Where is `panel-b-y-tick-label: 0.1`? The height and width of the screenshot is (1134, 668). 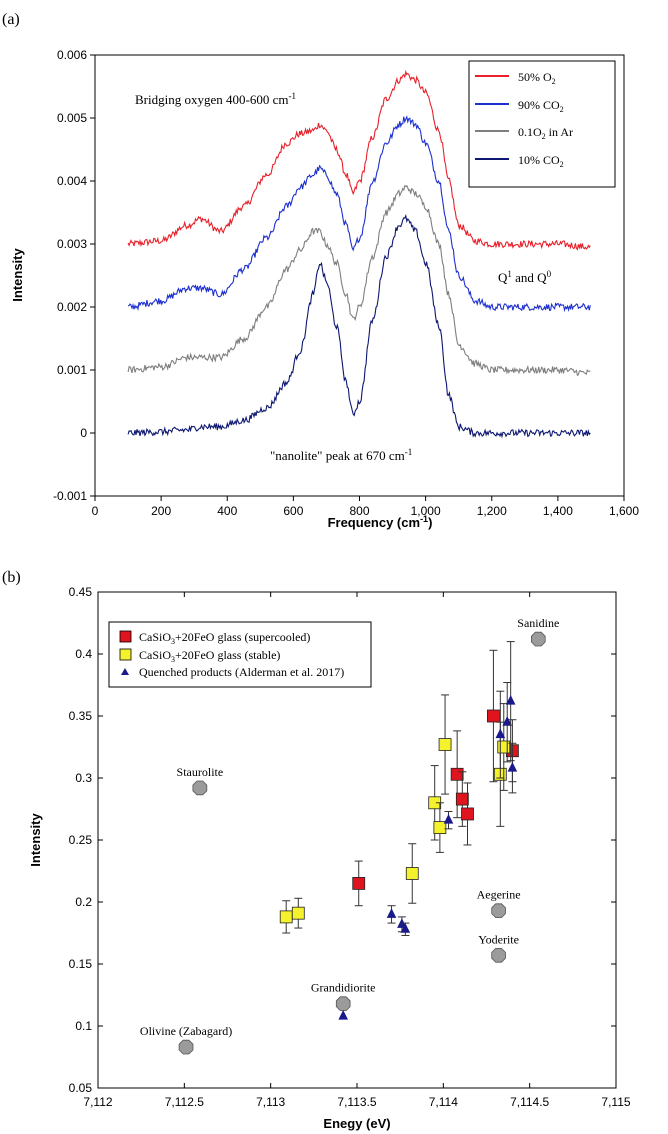
panel-b-y-tick-label: 0.1 is located at coordinates (83, 1026).